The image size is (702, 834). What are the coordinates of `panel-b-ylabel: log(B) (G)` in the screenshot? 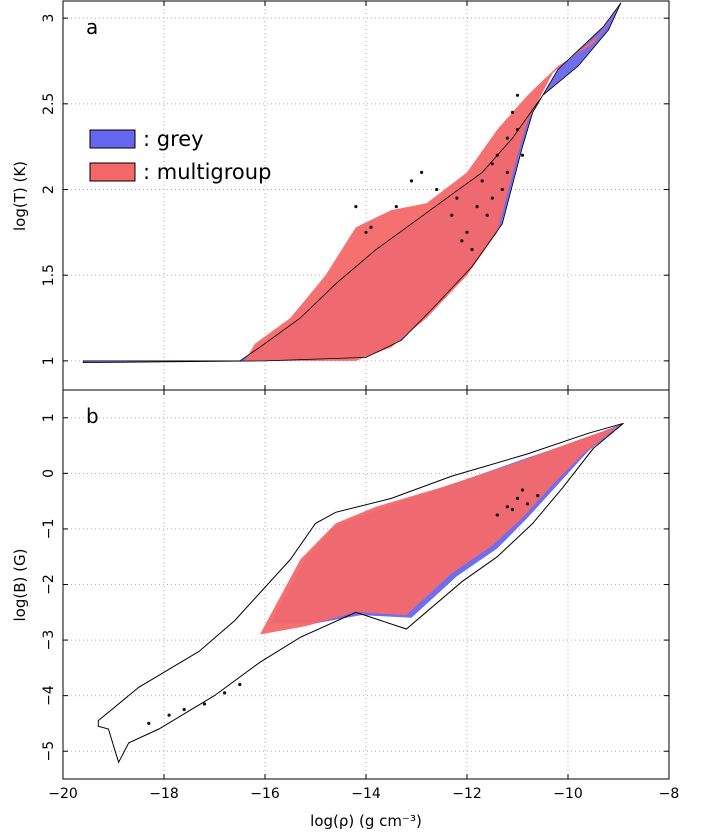 It's located at (20, 585).